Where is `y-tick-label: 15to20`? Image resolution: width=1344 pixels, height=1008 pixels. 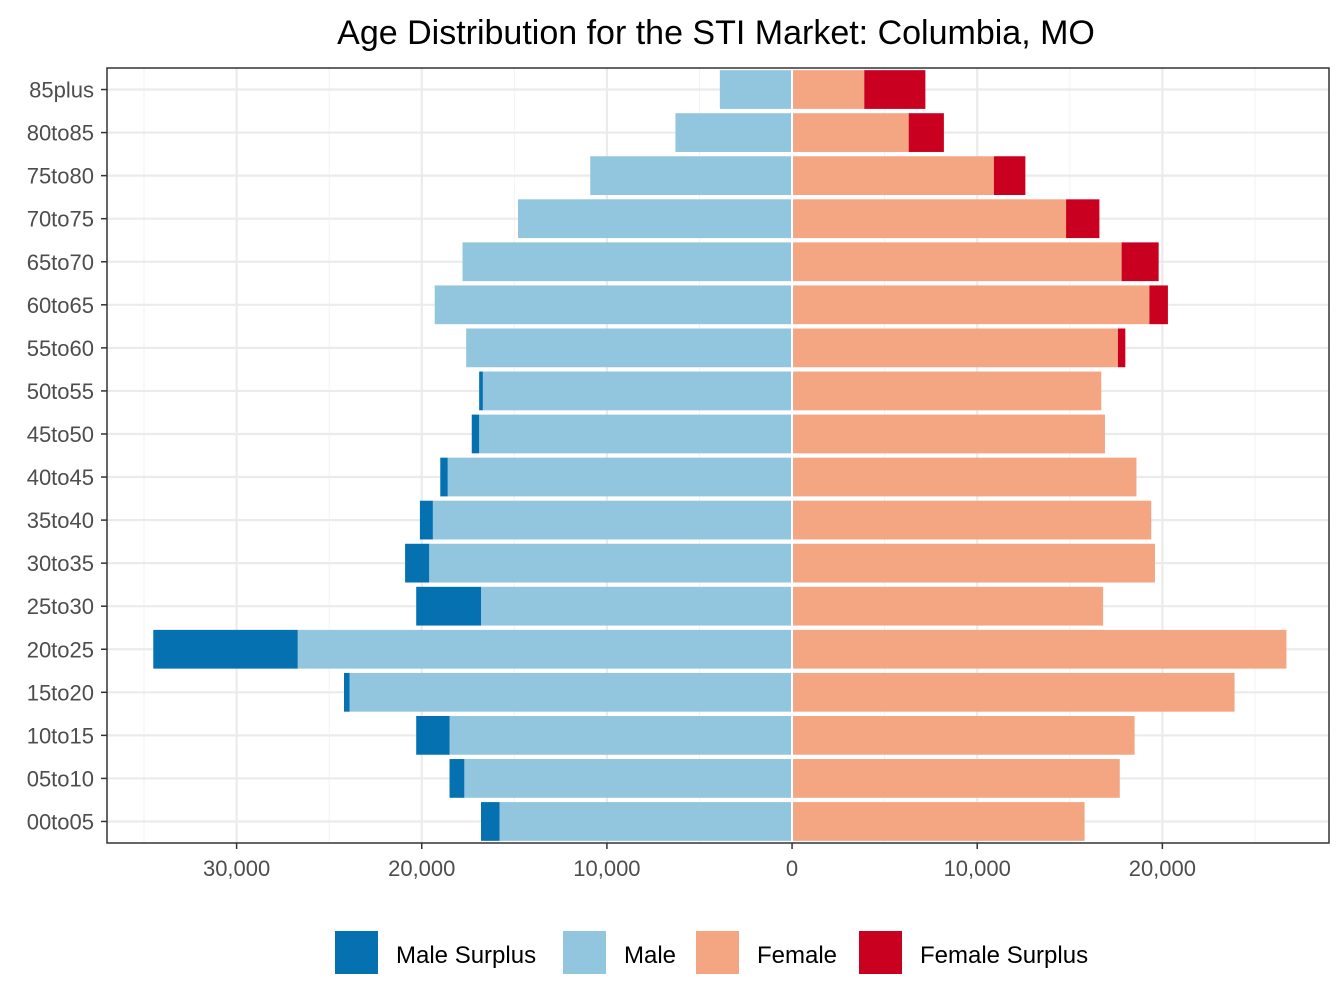
y-tick-label: 15to20 is located at coordinates (60, 692).